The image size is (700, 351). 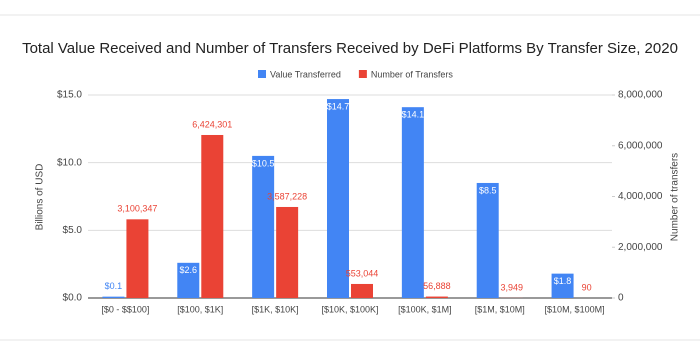 What do you see at coordinates (338, 106) in the screenshot?
I see `data-label: $14.7` at bounding box center [338, 106].